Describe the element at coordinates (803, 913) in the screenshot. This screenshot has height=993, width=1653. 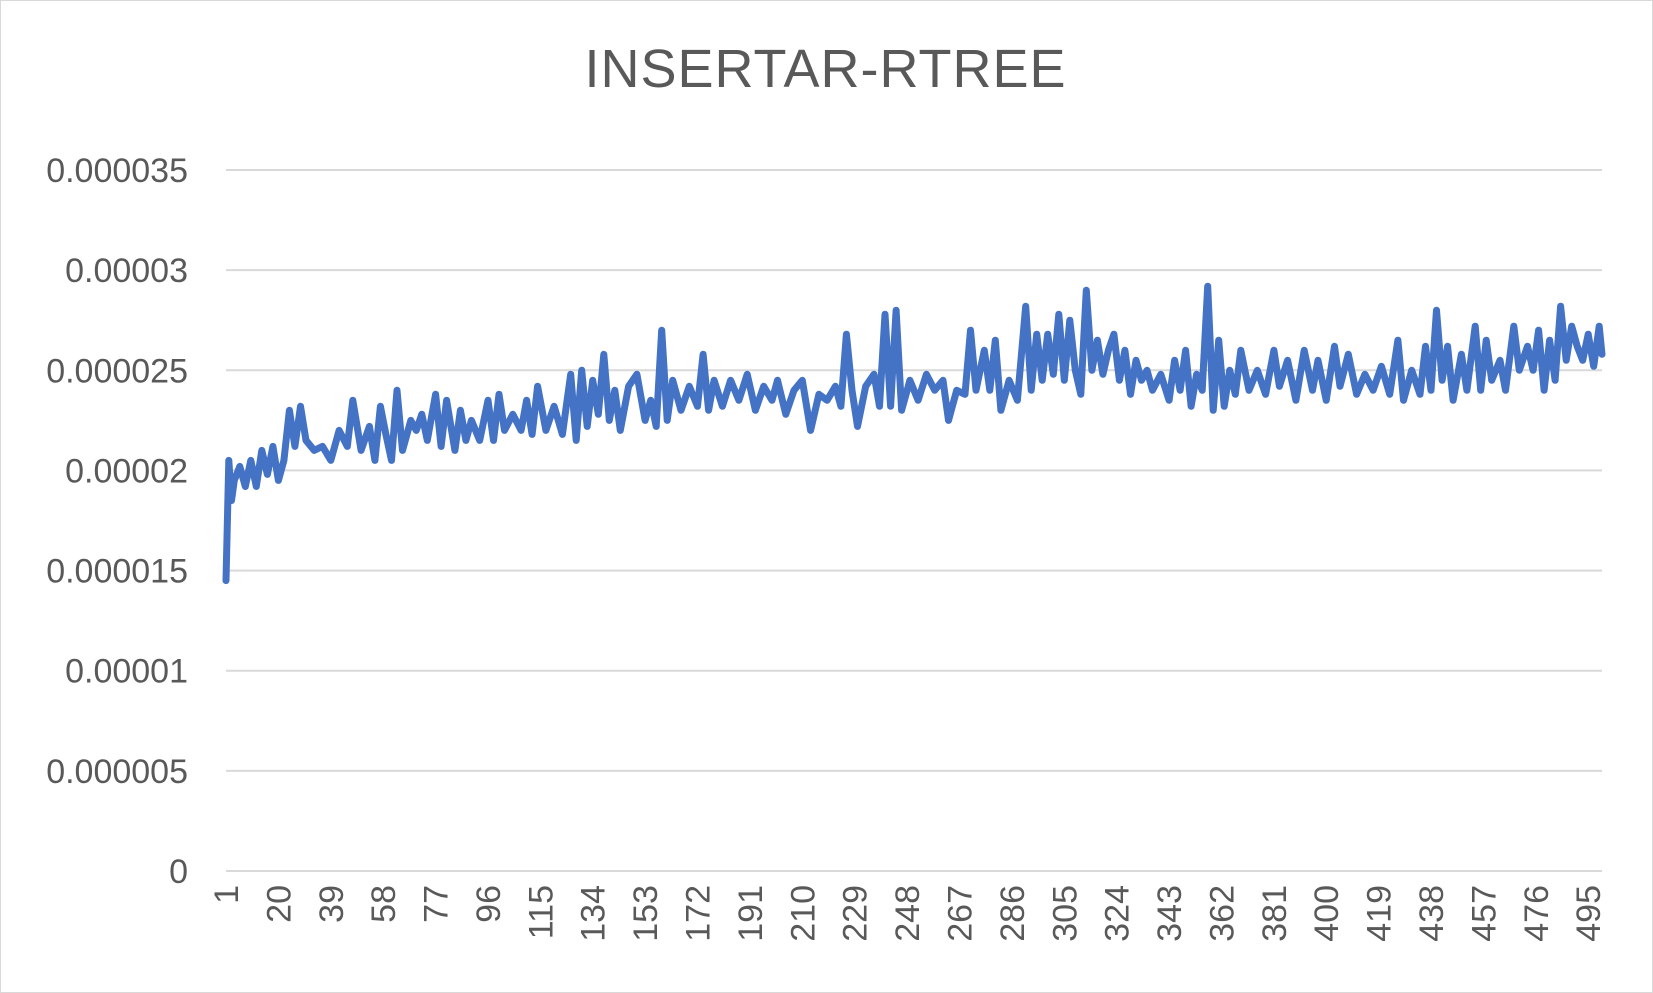
I see `x-tick-label: 210` at that location.